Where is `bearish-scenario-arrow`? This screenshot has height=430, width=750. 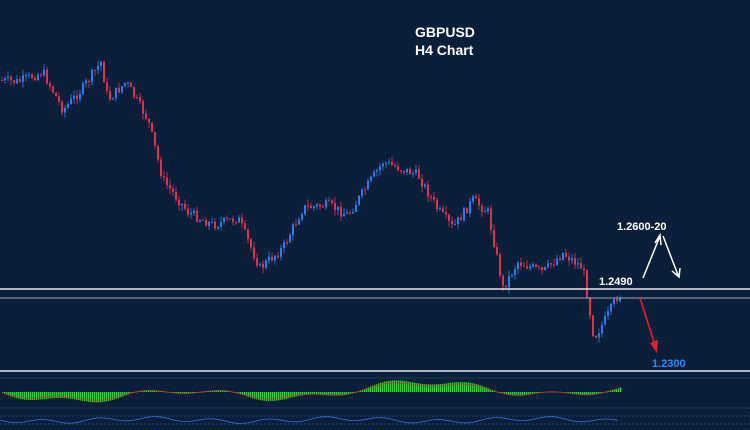 bearish-scenario-arrow is located at coordinates (648, 325).